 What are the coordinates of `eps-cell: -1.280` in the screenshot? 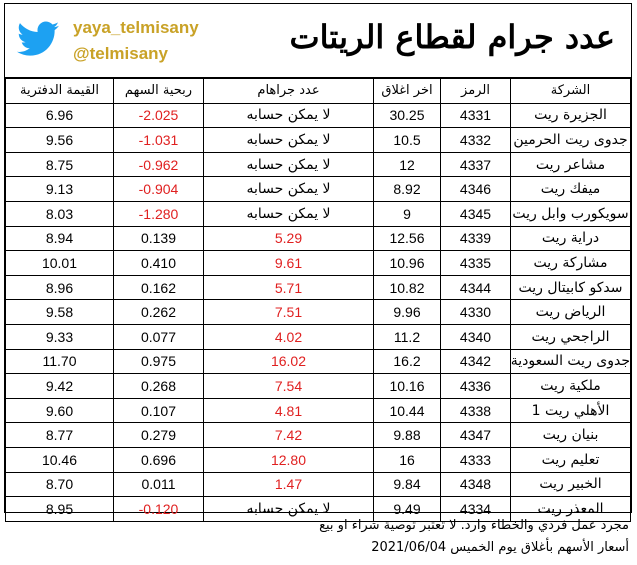 It's located at (158, 213).